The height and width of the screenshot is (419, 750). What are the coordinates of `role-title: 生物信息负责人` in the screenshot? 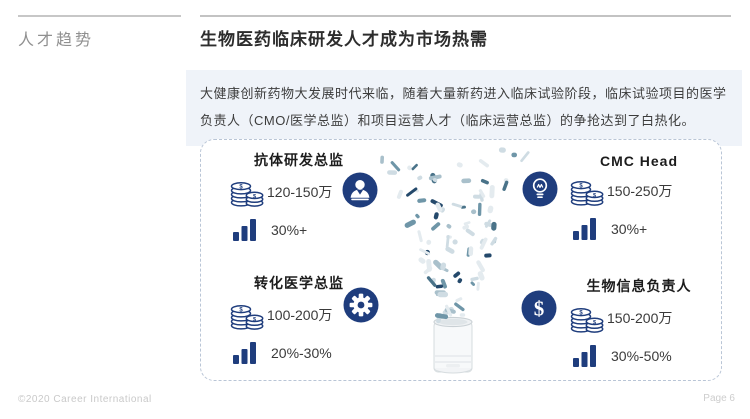 It's located at (639, 286).